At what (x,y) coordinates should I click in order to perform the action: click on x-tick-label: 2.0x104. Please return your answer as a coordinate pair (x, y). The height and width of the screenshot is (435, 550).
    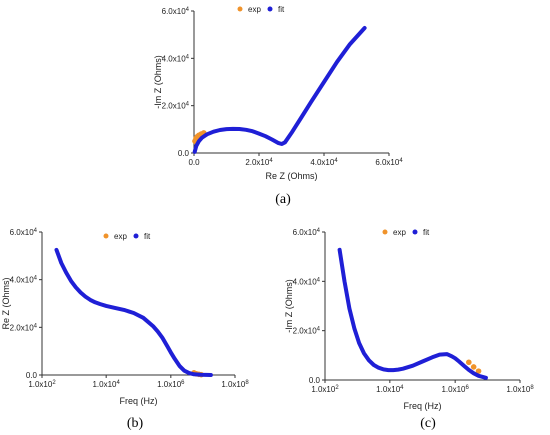
    Looking at the image, I should click on (259, 162).